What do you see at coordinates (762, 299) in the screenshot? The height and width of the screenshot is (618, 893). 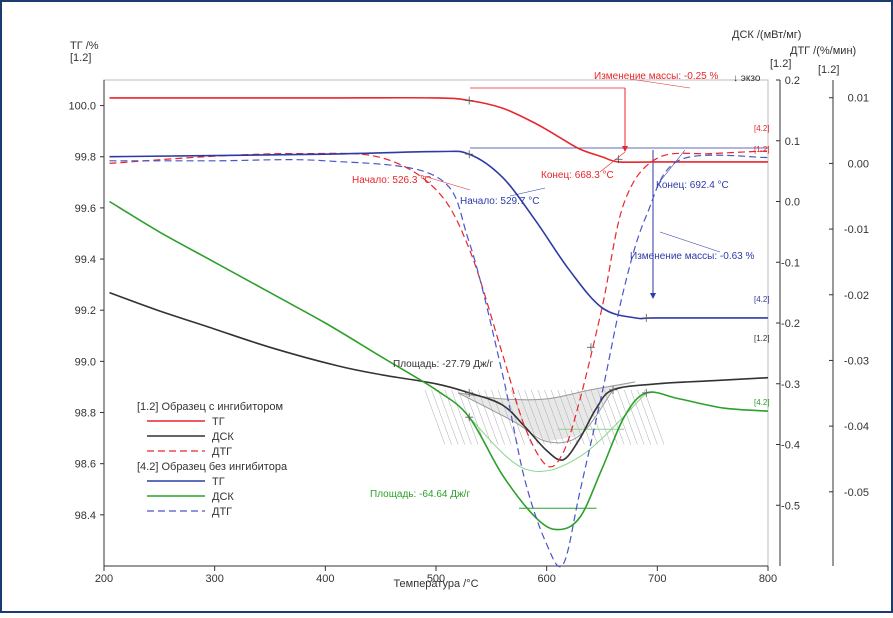 I see `tag-tg42: [4.2]` at bounding box center [762, 299].